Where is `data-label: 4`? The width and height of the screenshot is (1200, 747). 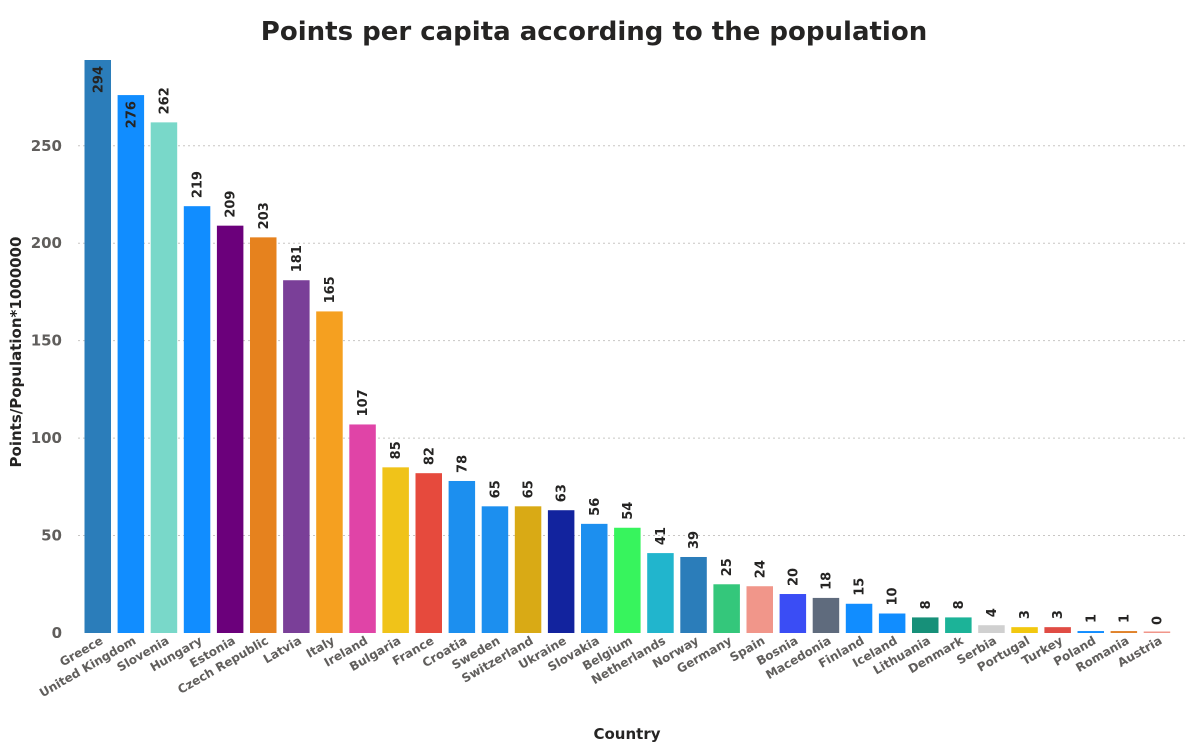 data-label: 4 is located at coordinates (992, 612).